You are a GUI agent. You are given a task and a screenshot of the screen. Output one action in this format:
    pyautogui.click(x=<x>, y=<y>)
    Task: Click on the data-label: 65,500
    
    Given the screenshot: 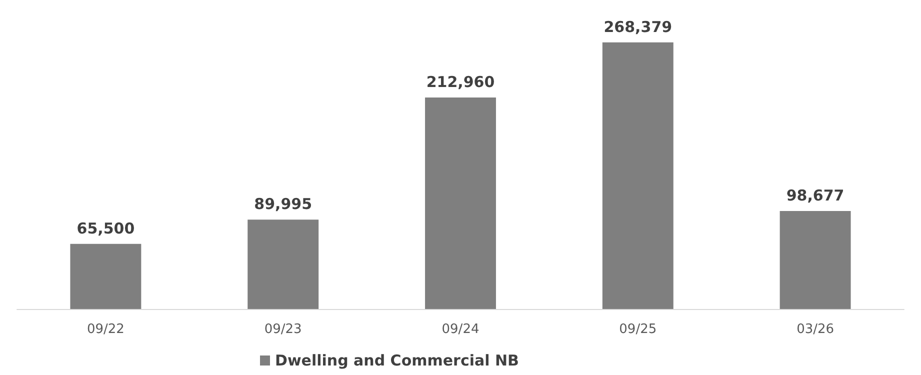 What is the action you would take?
    pyautogui.click(x=105, y=228)
    